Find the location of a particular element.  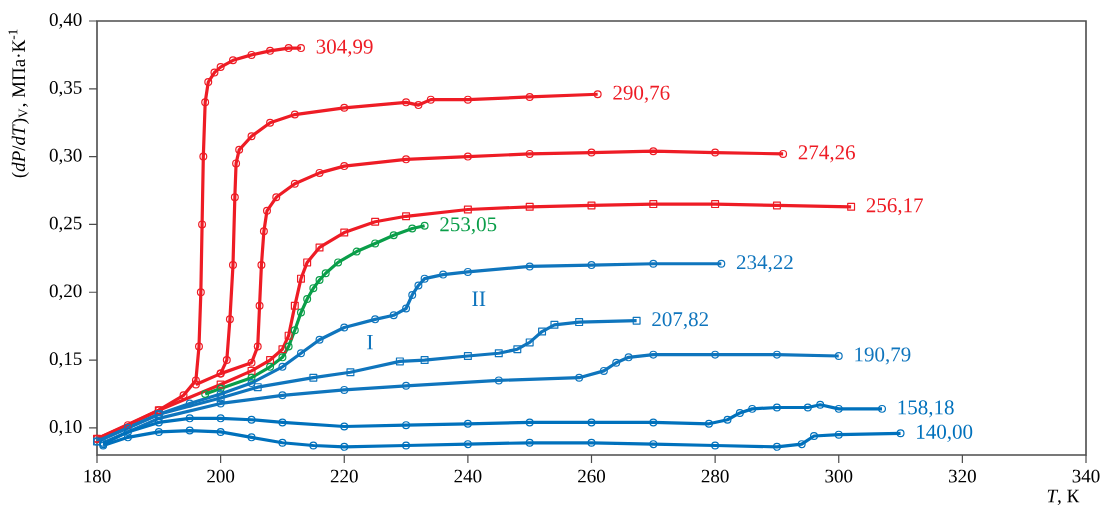

series-label: 158,18 is located at coordinates (926, 409).